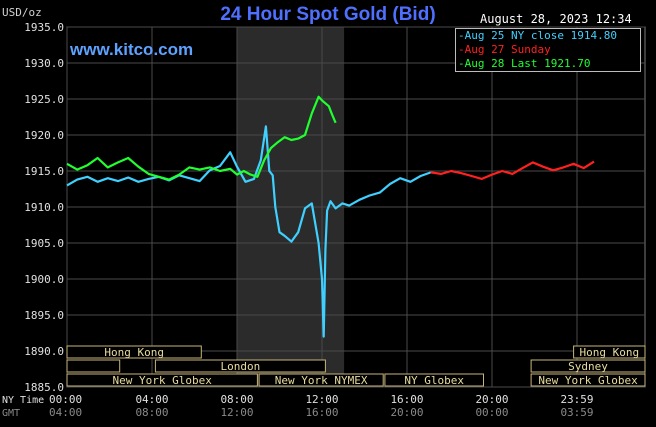  I want to click on y-tick-label: 1885.0, so click(44, 387).